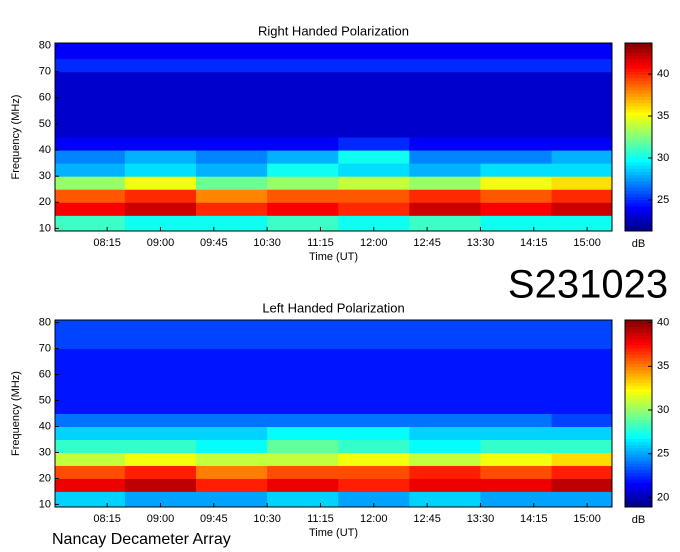 The image size is (680, 552). I want to click on x-tick-label: 12:45, so click(427, 243).